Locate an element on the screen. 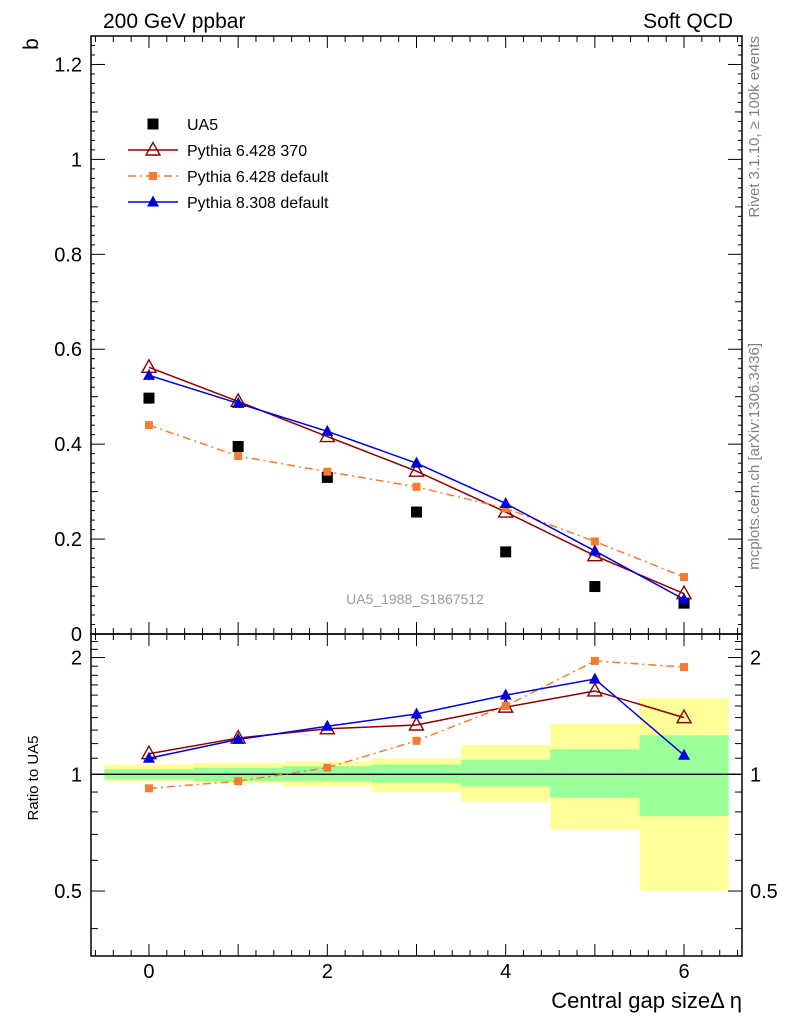  legend-label: UA5 is located at coordinates (202, 125).